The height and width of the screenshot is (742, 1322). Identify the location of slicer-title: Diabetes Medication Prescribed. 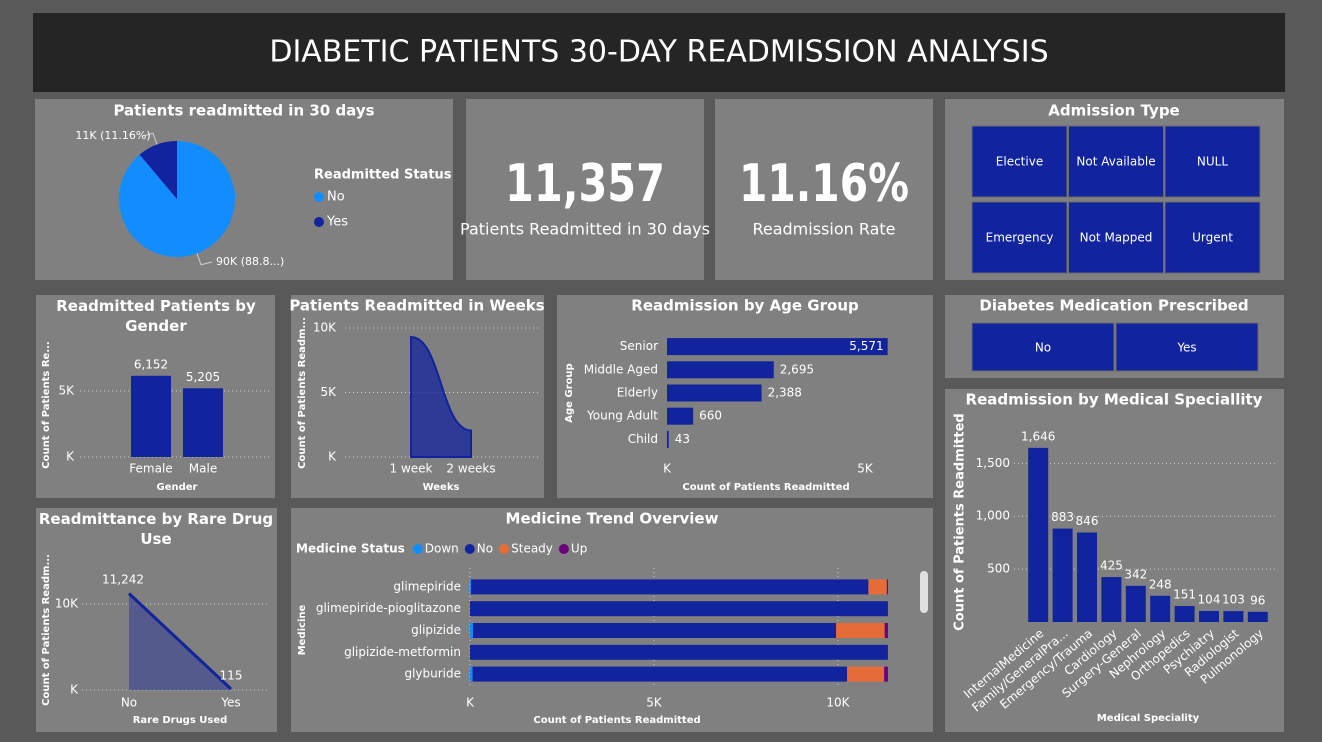
(1113, 306).